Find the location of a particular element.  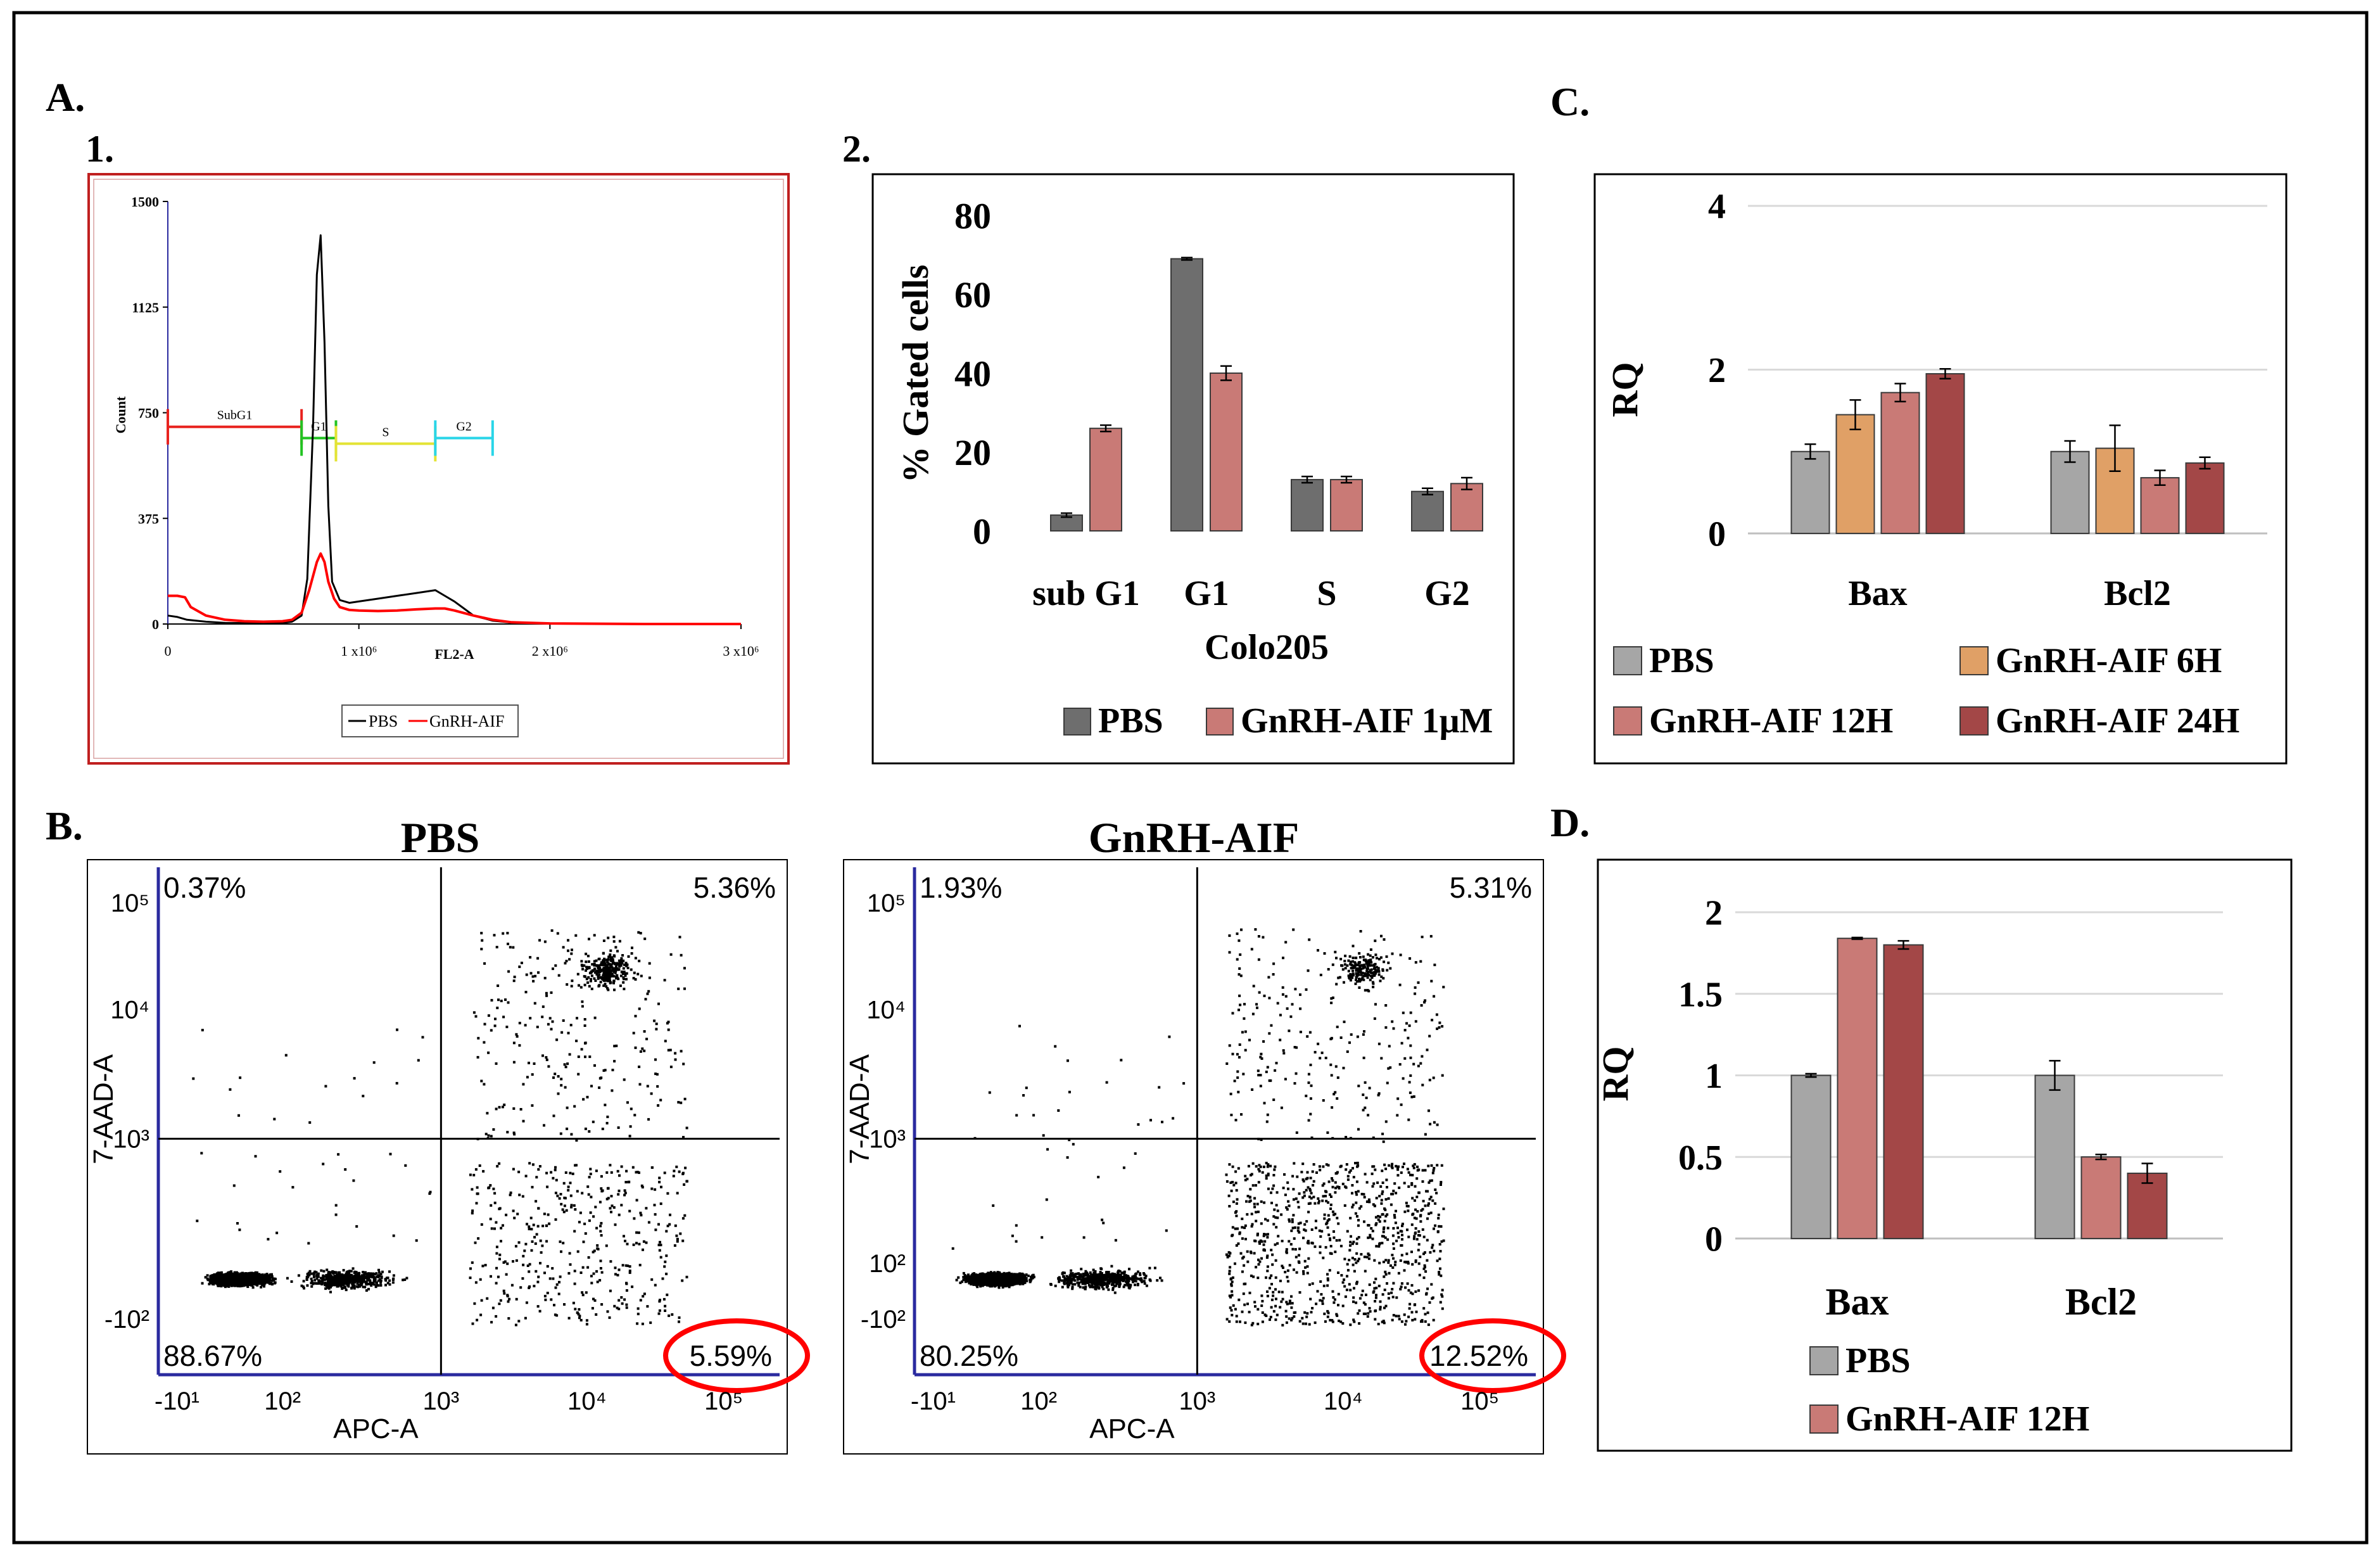

x-category-label: G1 is located at coordinates (1206, 593).